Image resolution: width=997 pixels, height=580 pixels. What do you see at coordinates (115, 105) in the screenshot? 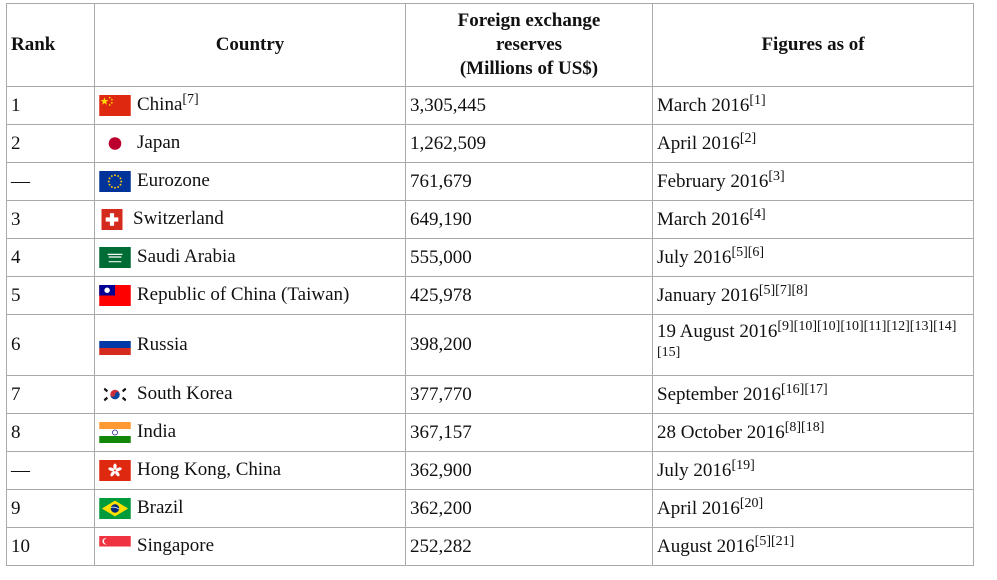
I see `china-flag-icon` at bounding box center [115, 105].